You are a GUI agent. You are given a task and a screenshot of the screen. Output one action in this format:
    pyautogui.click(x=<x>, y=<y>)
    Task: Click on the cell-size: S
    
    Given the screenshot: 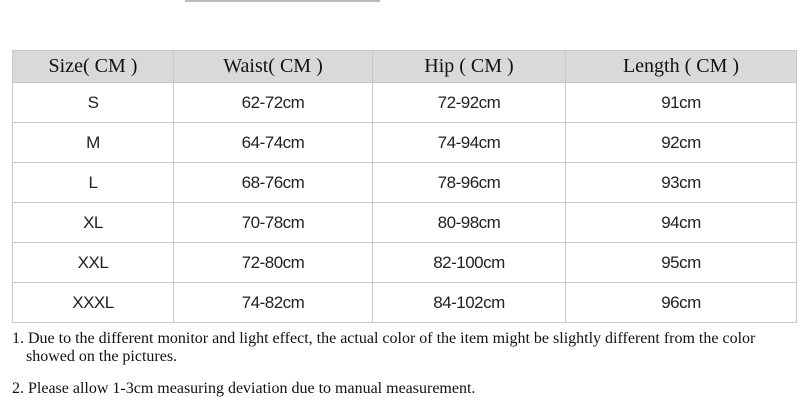 What is the action you would take?
    pyautogui.click(x=93, y=102)
    